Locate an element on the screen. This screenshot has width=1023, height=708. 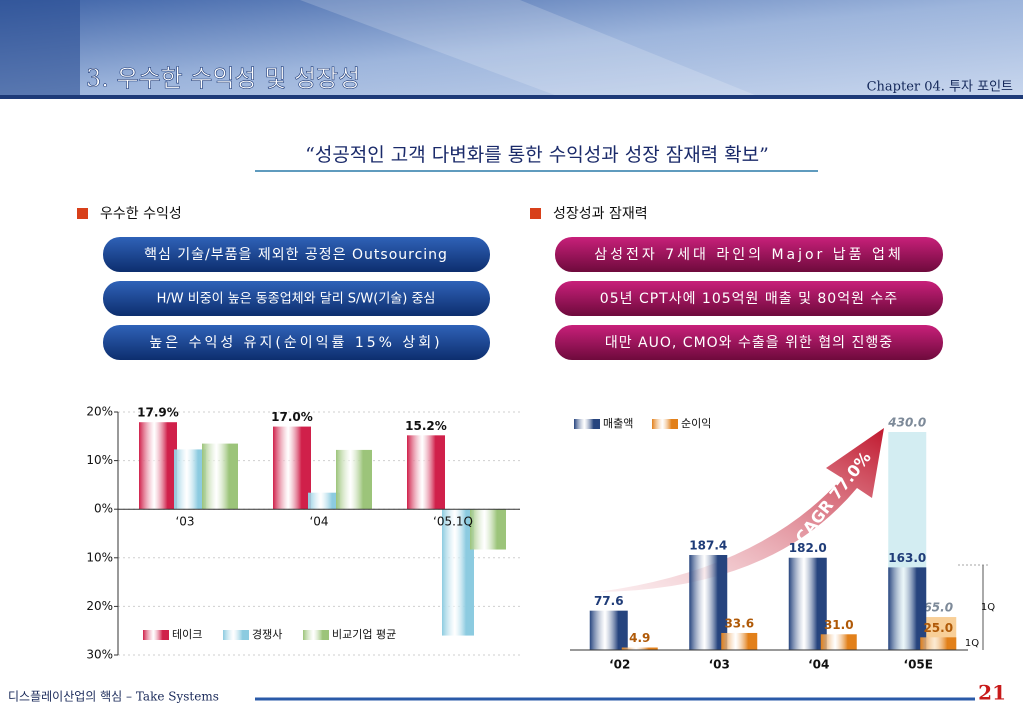
pill-text: 삼성전자 7세대 라인의 Major 납품 업체 is located at coordinates (748, 255).